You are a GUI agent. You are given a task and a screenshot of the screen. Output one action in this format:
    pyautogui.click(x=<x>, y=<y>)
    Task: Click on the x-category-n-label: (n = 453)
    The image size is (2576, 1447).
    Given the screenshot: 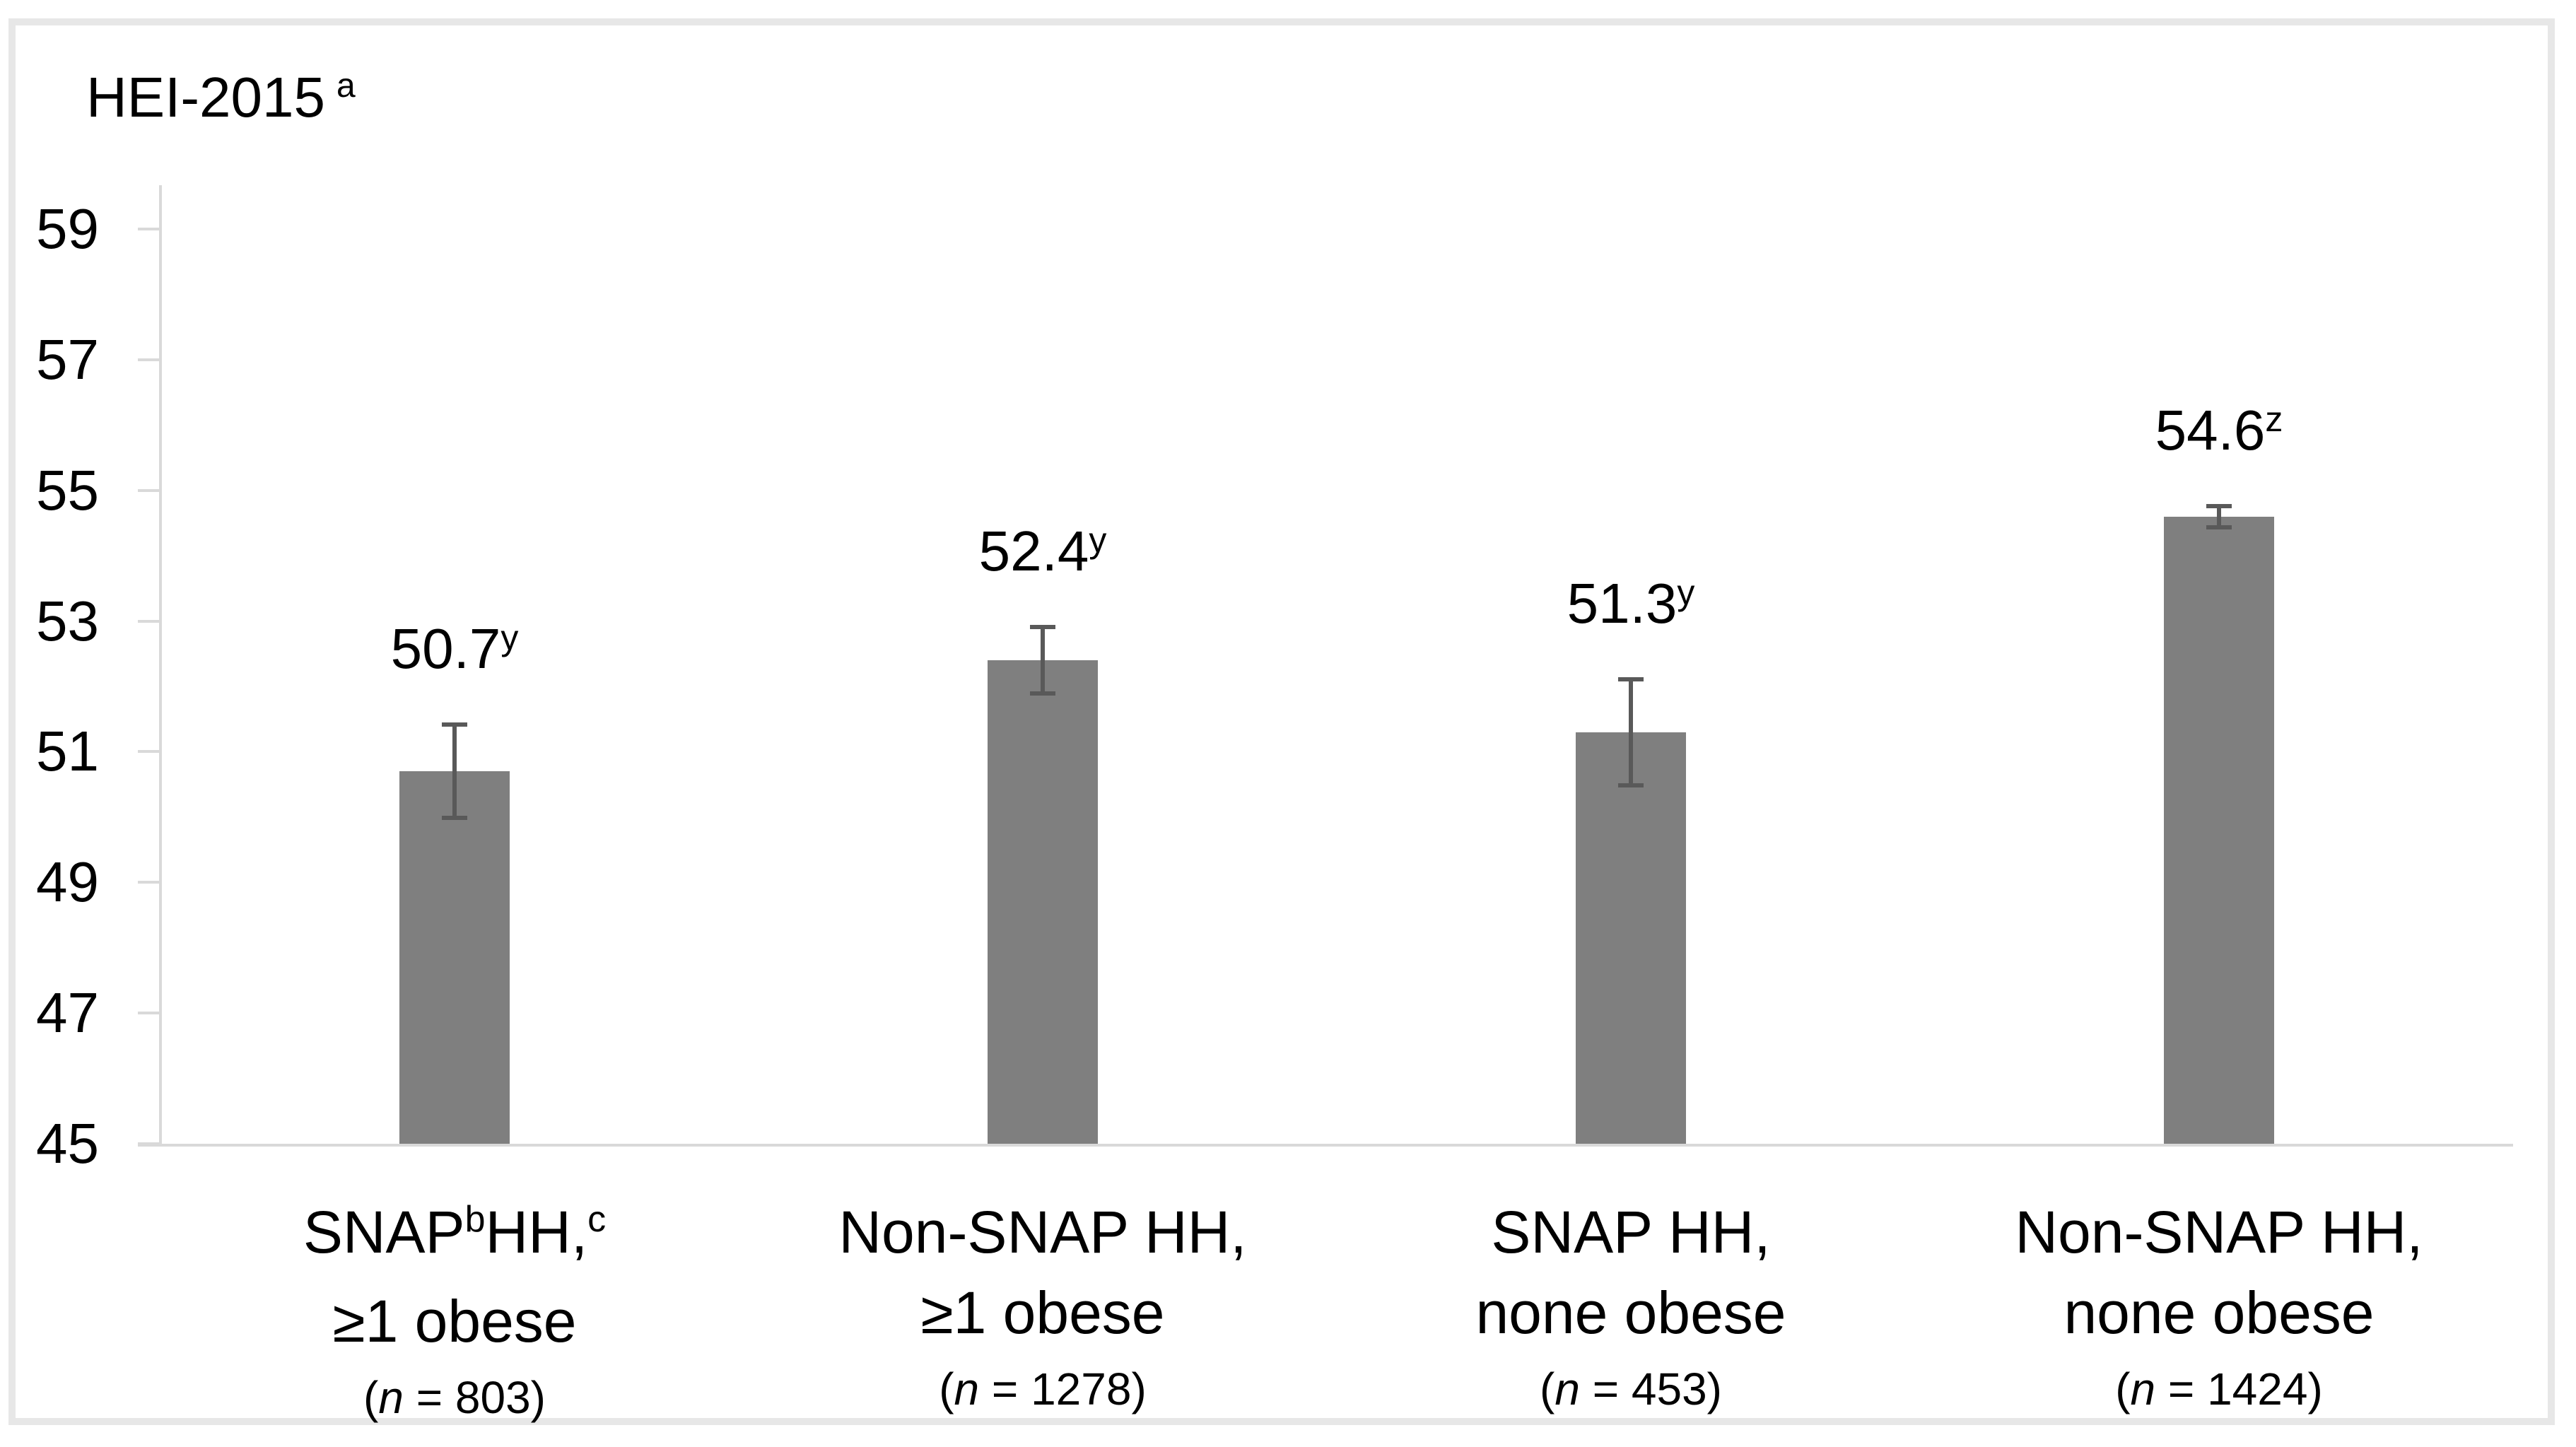 What is the action you would take?
    pyautogui.click(x=1631, y=1389)
    